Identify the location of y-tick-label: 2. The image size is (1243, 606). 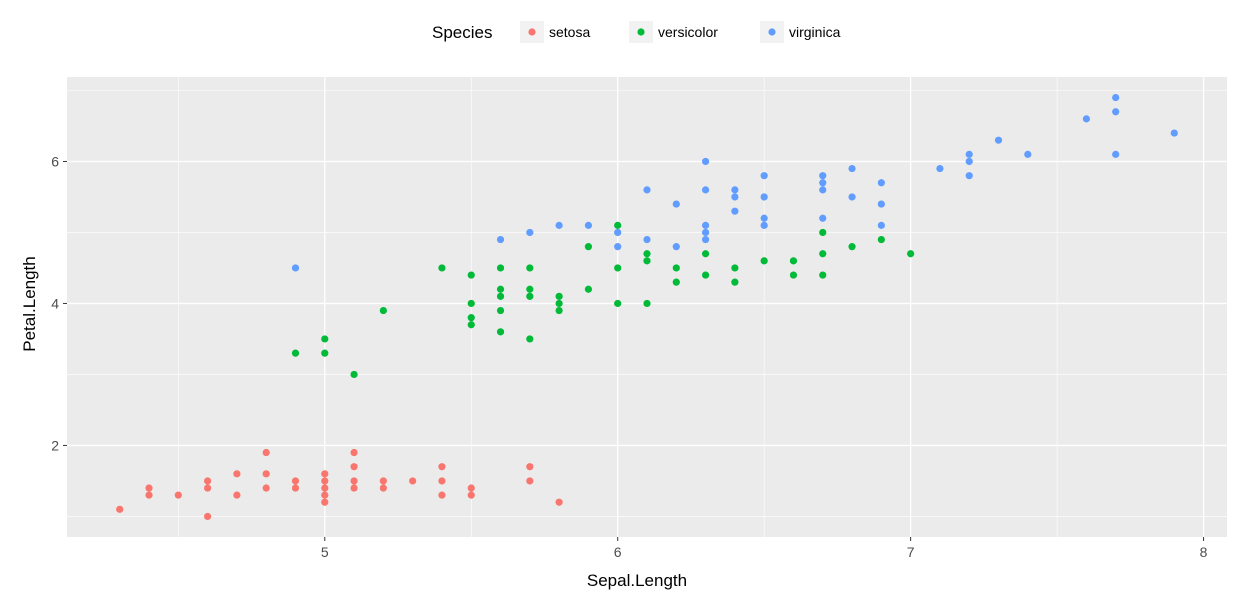
(55, 445).